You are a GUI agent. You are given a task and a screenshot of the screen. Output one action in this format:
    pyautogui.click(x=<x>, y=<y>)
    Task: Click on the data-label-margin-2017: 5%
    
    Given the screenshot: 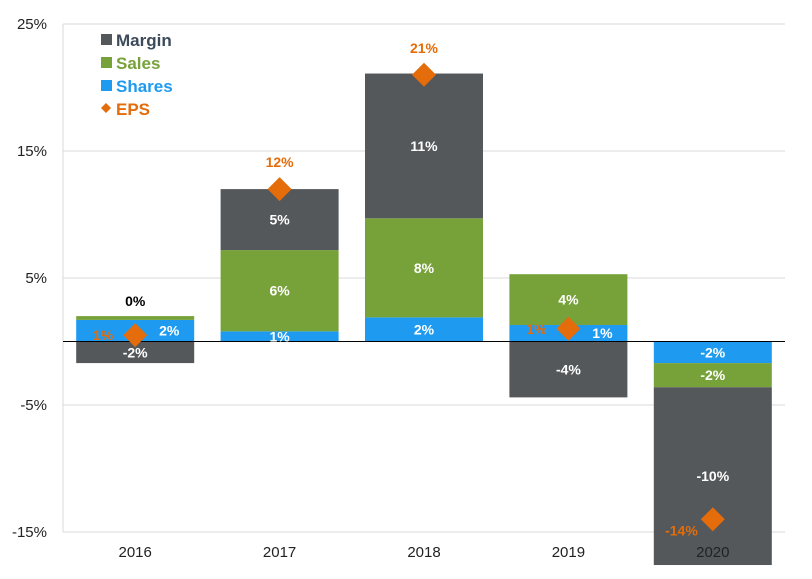 What is the action you would take?
    pyautogui.click(x=279, y=220)
    